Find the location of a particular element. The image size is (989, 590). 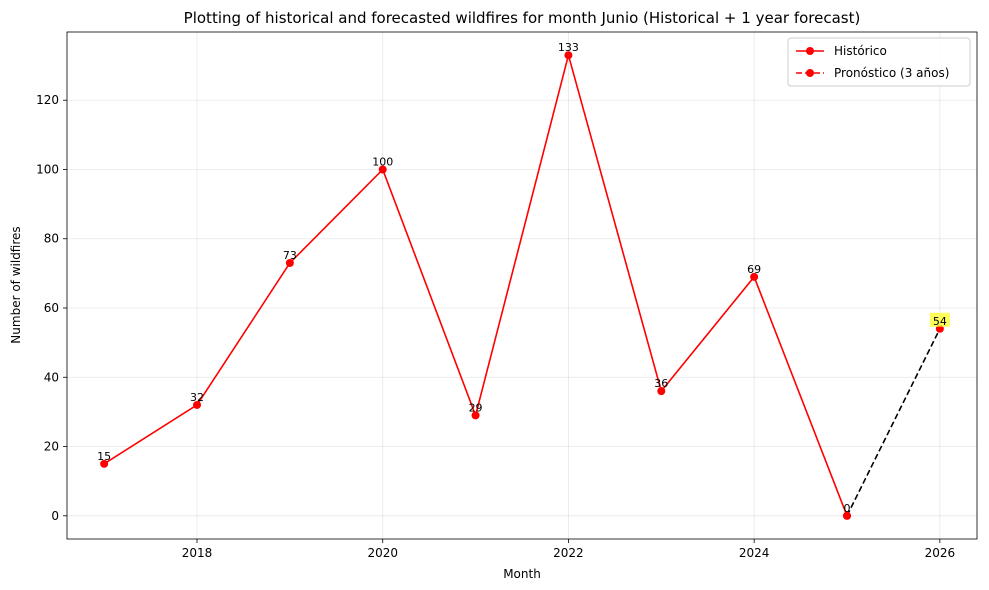

data-label: 0 is located at coordinates (847, 508).